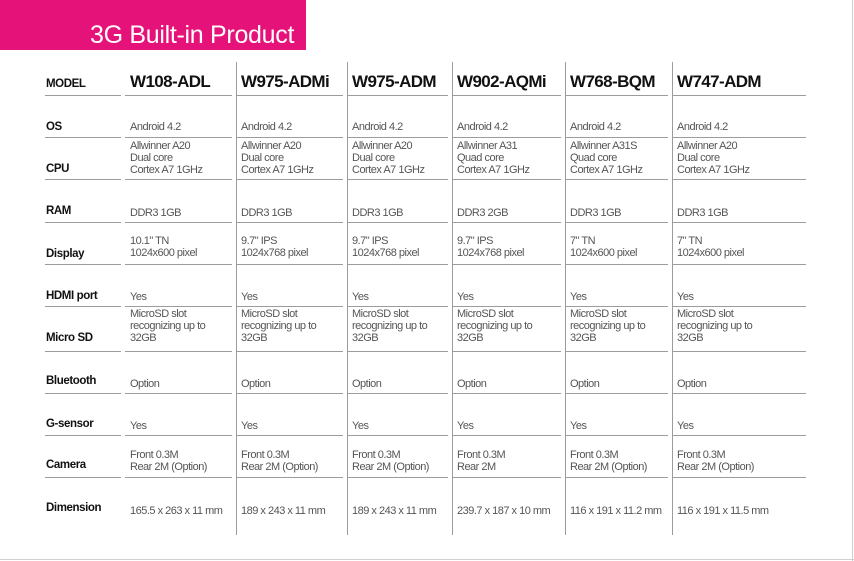 This screenshot has width=854, height=561. What do you see at coordinates (54, 127) in the screenshot?
I see `row-label-os: OS` at bounding box center [54, 127].